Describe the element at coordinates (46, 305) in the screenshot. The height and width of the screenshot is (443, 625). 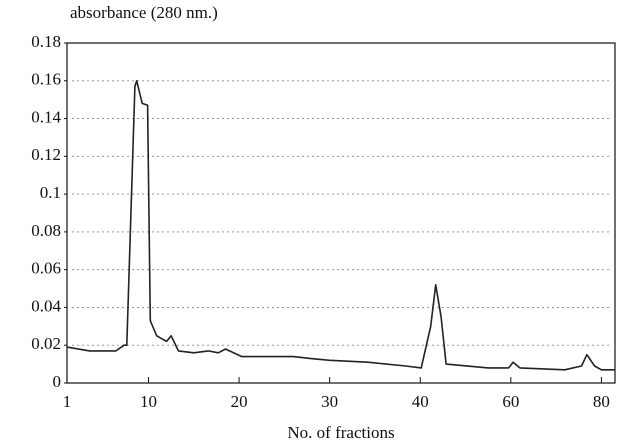
I see `y-tick-label: 0.04` at that location.